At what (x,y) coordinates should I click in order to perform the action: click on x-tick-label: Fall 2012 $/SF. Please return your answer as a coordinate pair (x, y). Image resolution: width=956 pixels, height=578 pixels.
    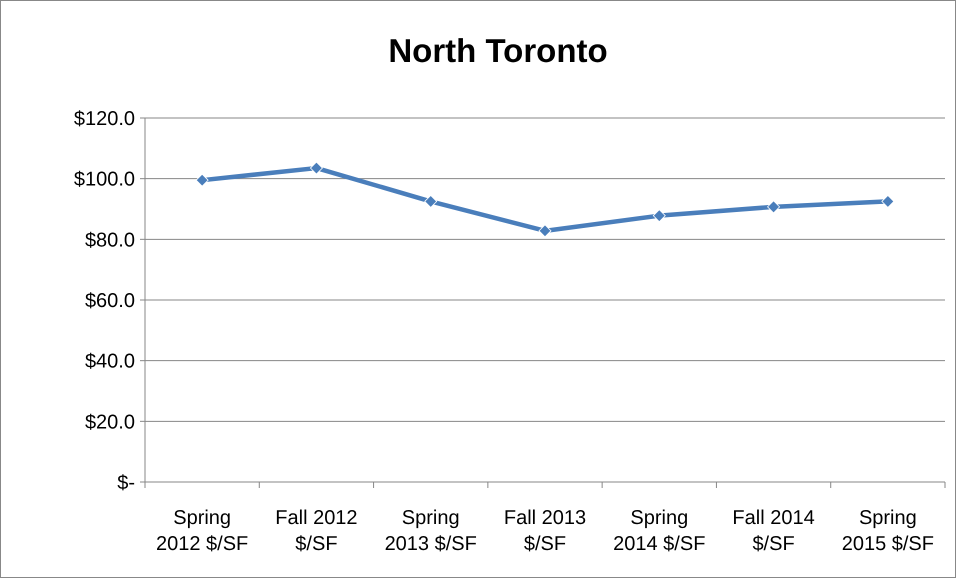
    Looking at the image, I should click on (316, 531).